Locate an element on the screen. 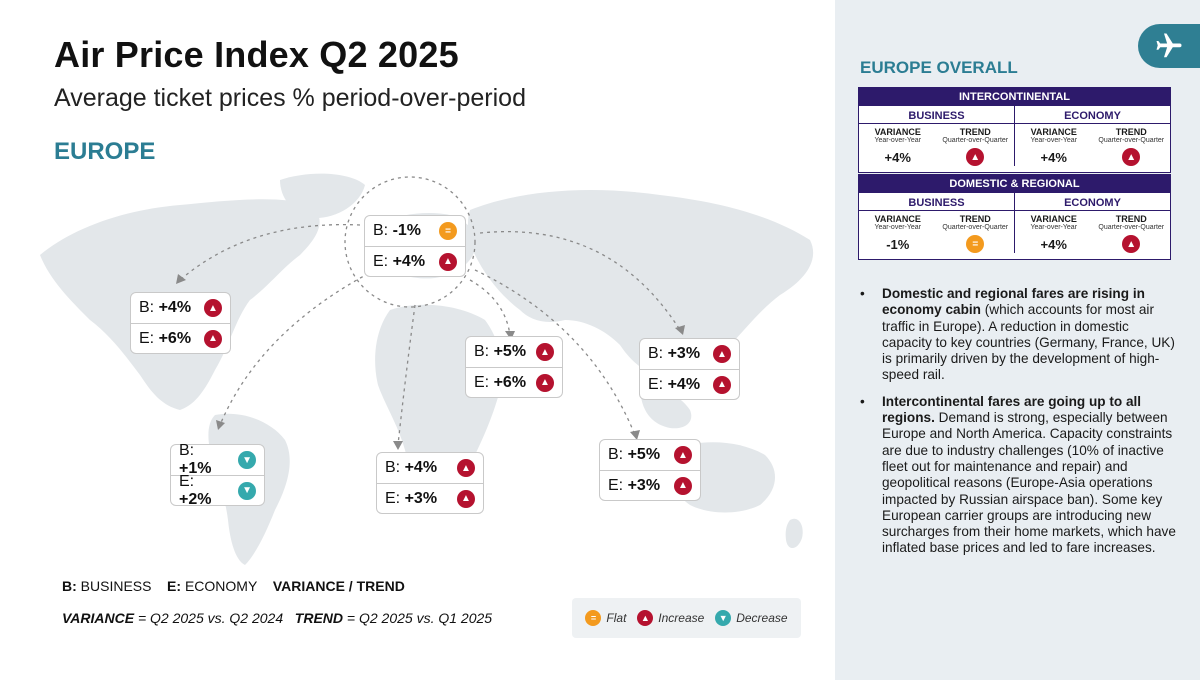 The height and width of the screenshot is (680, 1200). table-header: DOMESTIC & REGIONAL is located at coordinates (1014, 184).